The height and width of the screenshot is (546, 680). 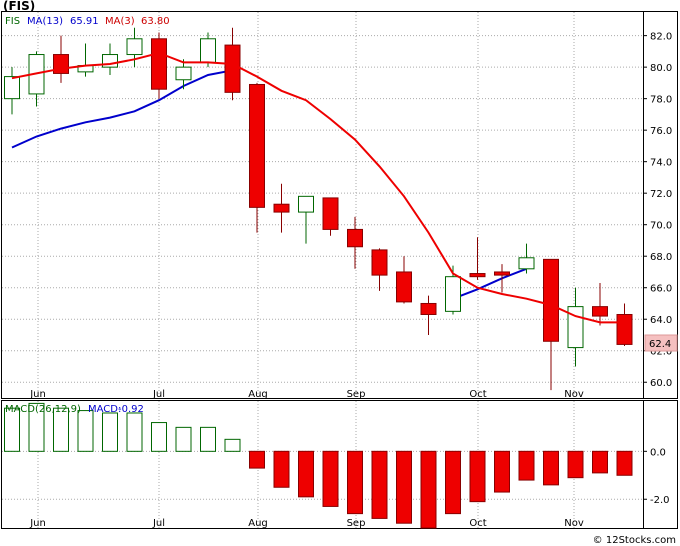 I want to click on price-axis-frame, so click(x=660, y=205).